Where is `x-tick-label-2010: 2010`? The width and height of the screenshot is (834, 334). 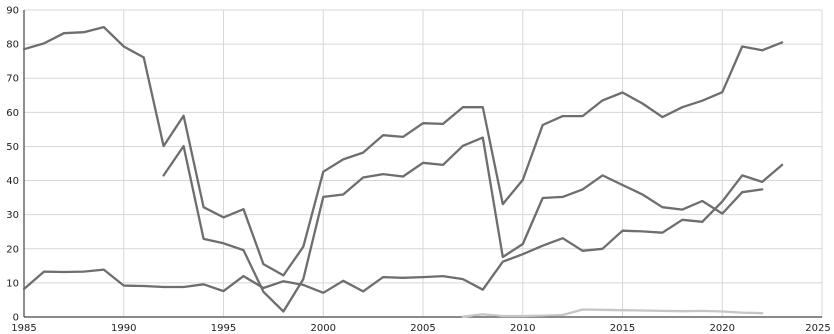 x-tick-label-2010: 2010 is located at coordinates (522, 328).